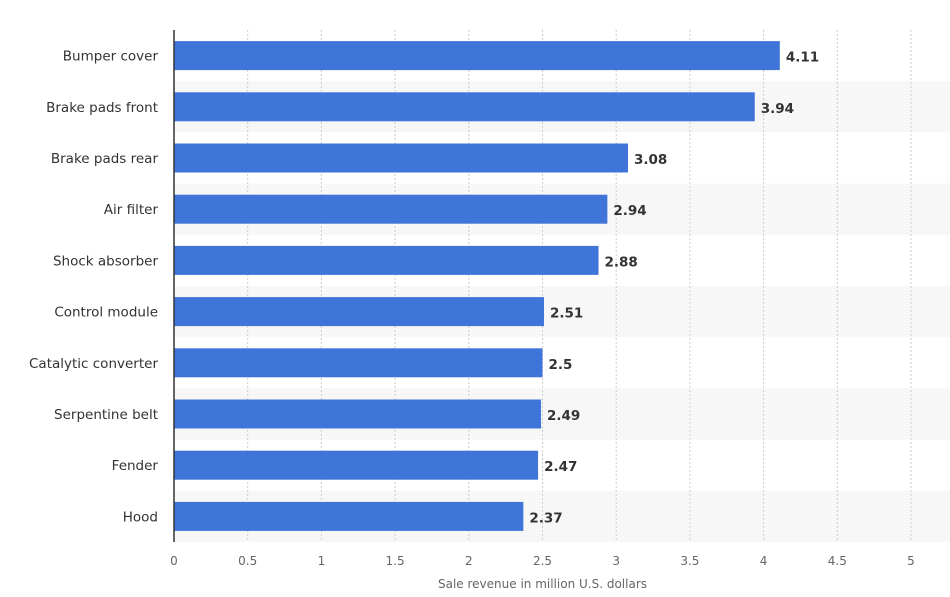 Image resolution: width=950 pixels, height=597 pixels. Describe the element at coordinates (560, 467) in the screenshot. I see `data-label: 2.47` at that location.